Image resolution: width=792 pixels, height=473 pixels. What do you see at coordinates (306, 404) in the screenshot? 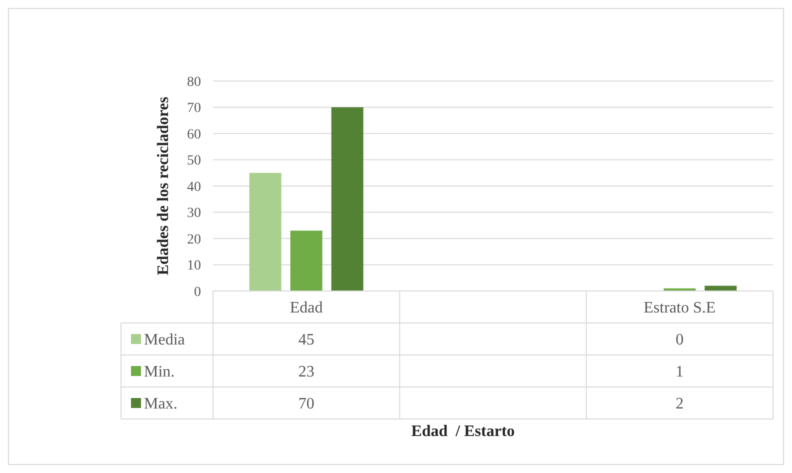
I see `data-label: 70` at bounding box center [306, 404].